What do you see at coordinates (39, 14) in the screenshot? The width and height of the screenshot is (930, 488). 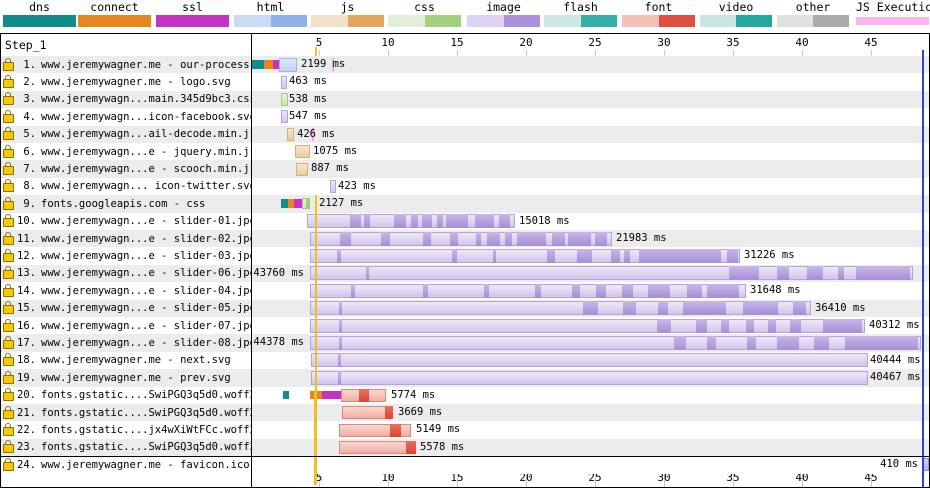 I see `legend-item-dns: dns` at bounding box center [39, 14].